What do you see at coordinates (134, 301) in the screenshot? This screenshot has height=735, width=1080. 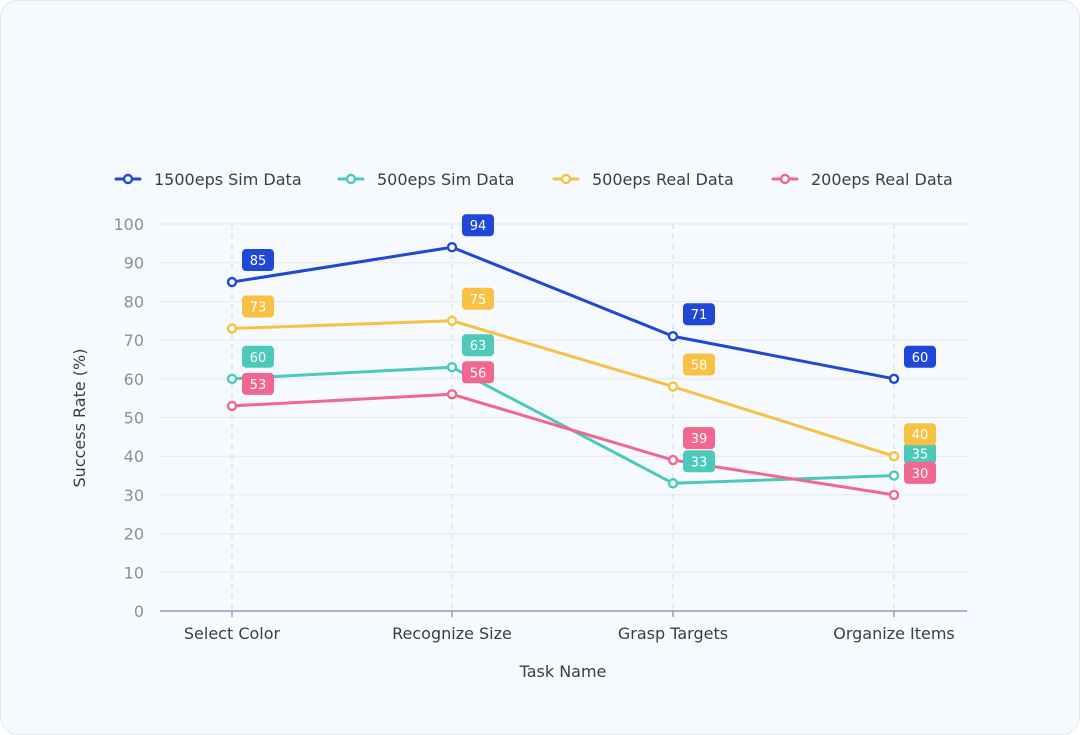 I see `y-tick-label: 80` at bounding box center [134, 301].